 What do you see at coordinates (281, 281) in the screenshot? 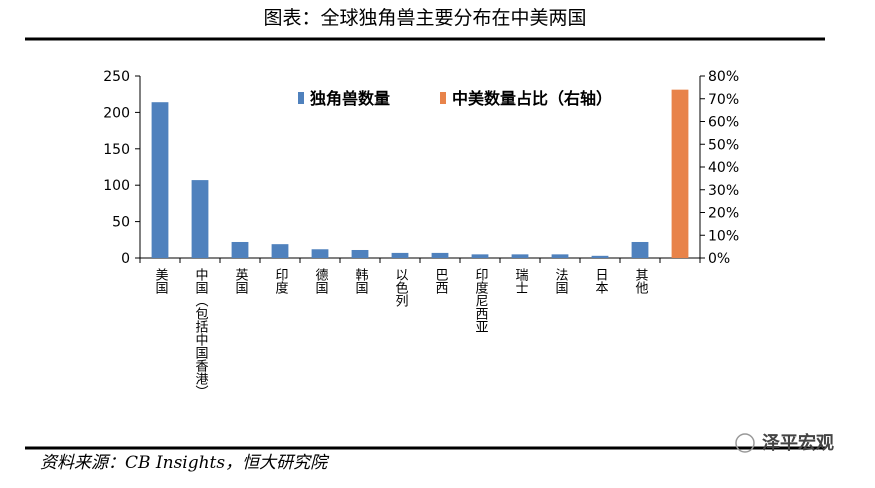
I see `x-tick-label: 印度` at bounding box center [281, 281].